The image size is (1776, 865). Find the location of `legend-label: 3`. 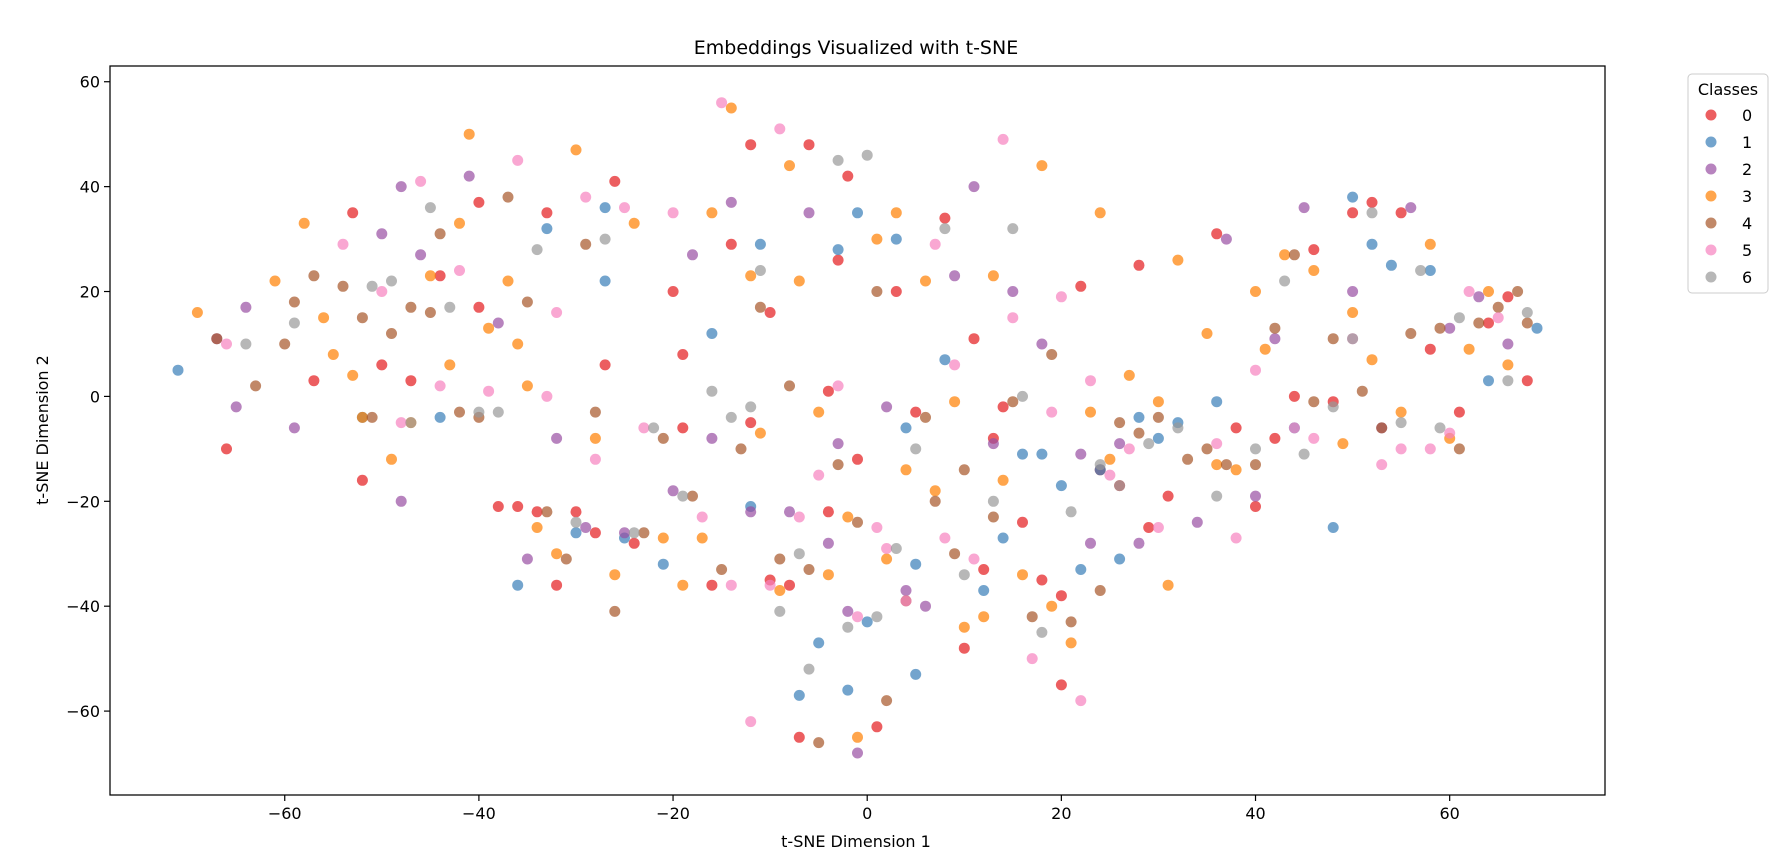

legend-label: 3 is located at coordinates (1747, 196).